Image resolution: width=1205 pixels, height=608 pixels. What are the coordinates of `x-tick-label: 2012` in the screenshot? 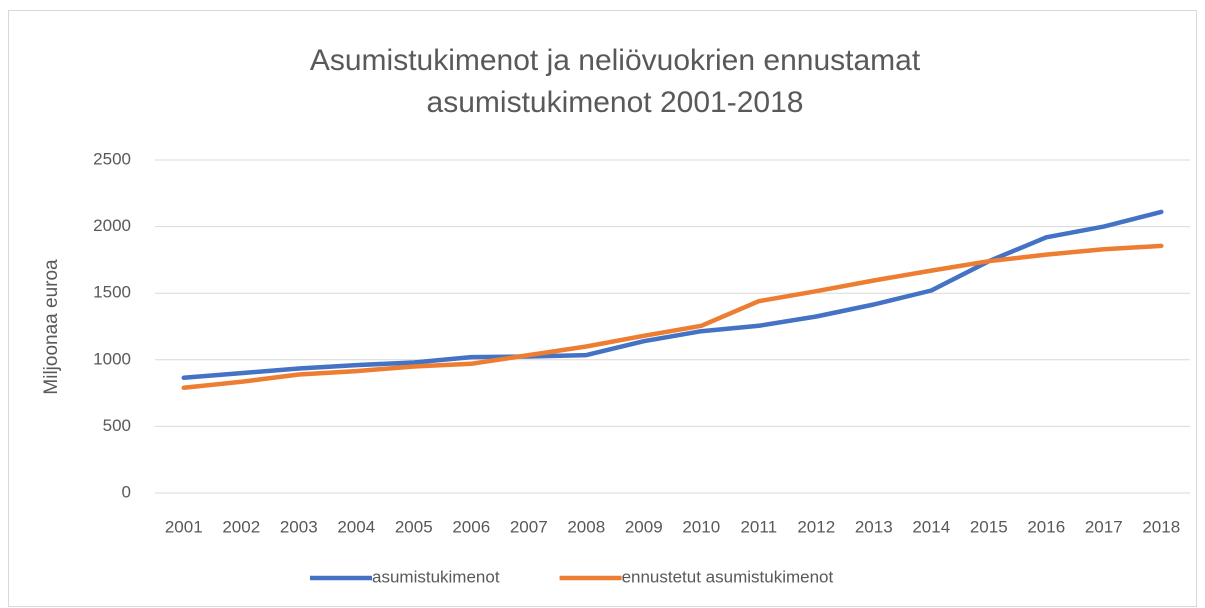 It's located at (816, 526).